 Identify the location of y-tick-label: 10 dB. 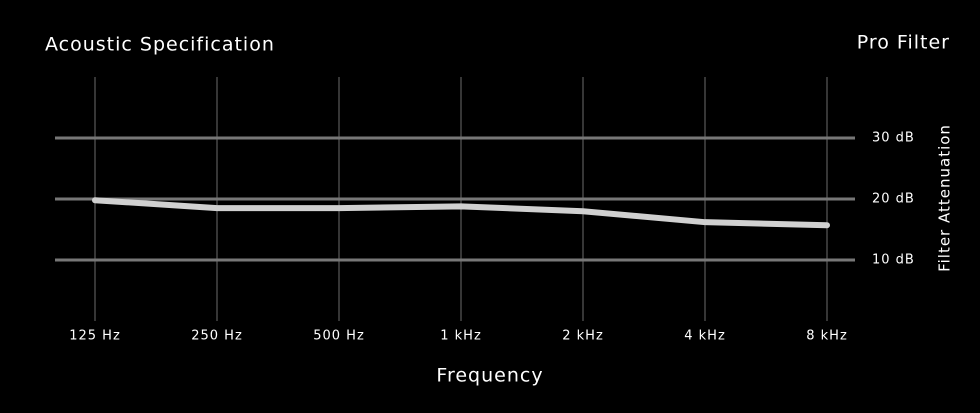
(893, 260).